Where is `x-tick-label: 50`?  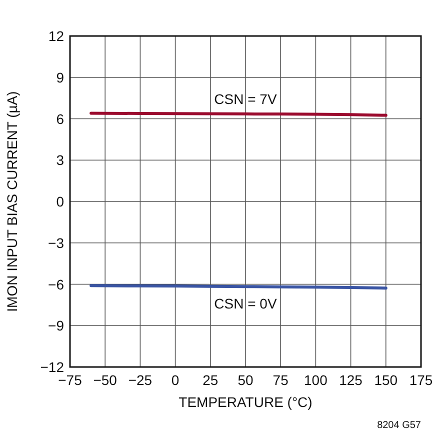
x-tick-label: 50 is located at coordinates (246, 380).